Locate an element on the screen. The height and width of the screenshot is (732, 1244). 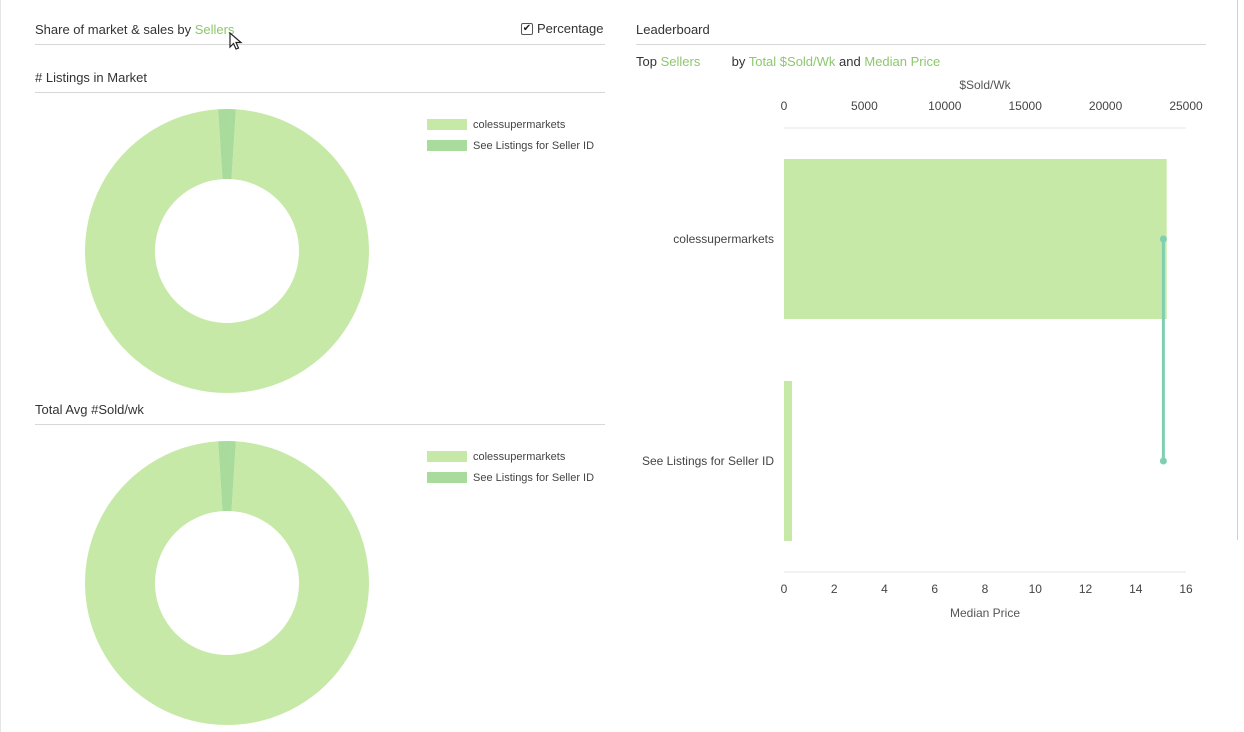
x-tick-bottom: 4 is located at coordinates (884, 589).